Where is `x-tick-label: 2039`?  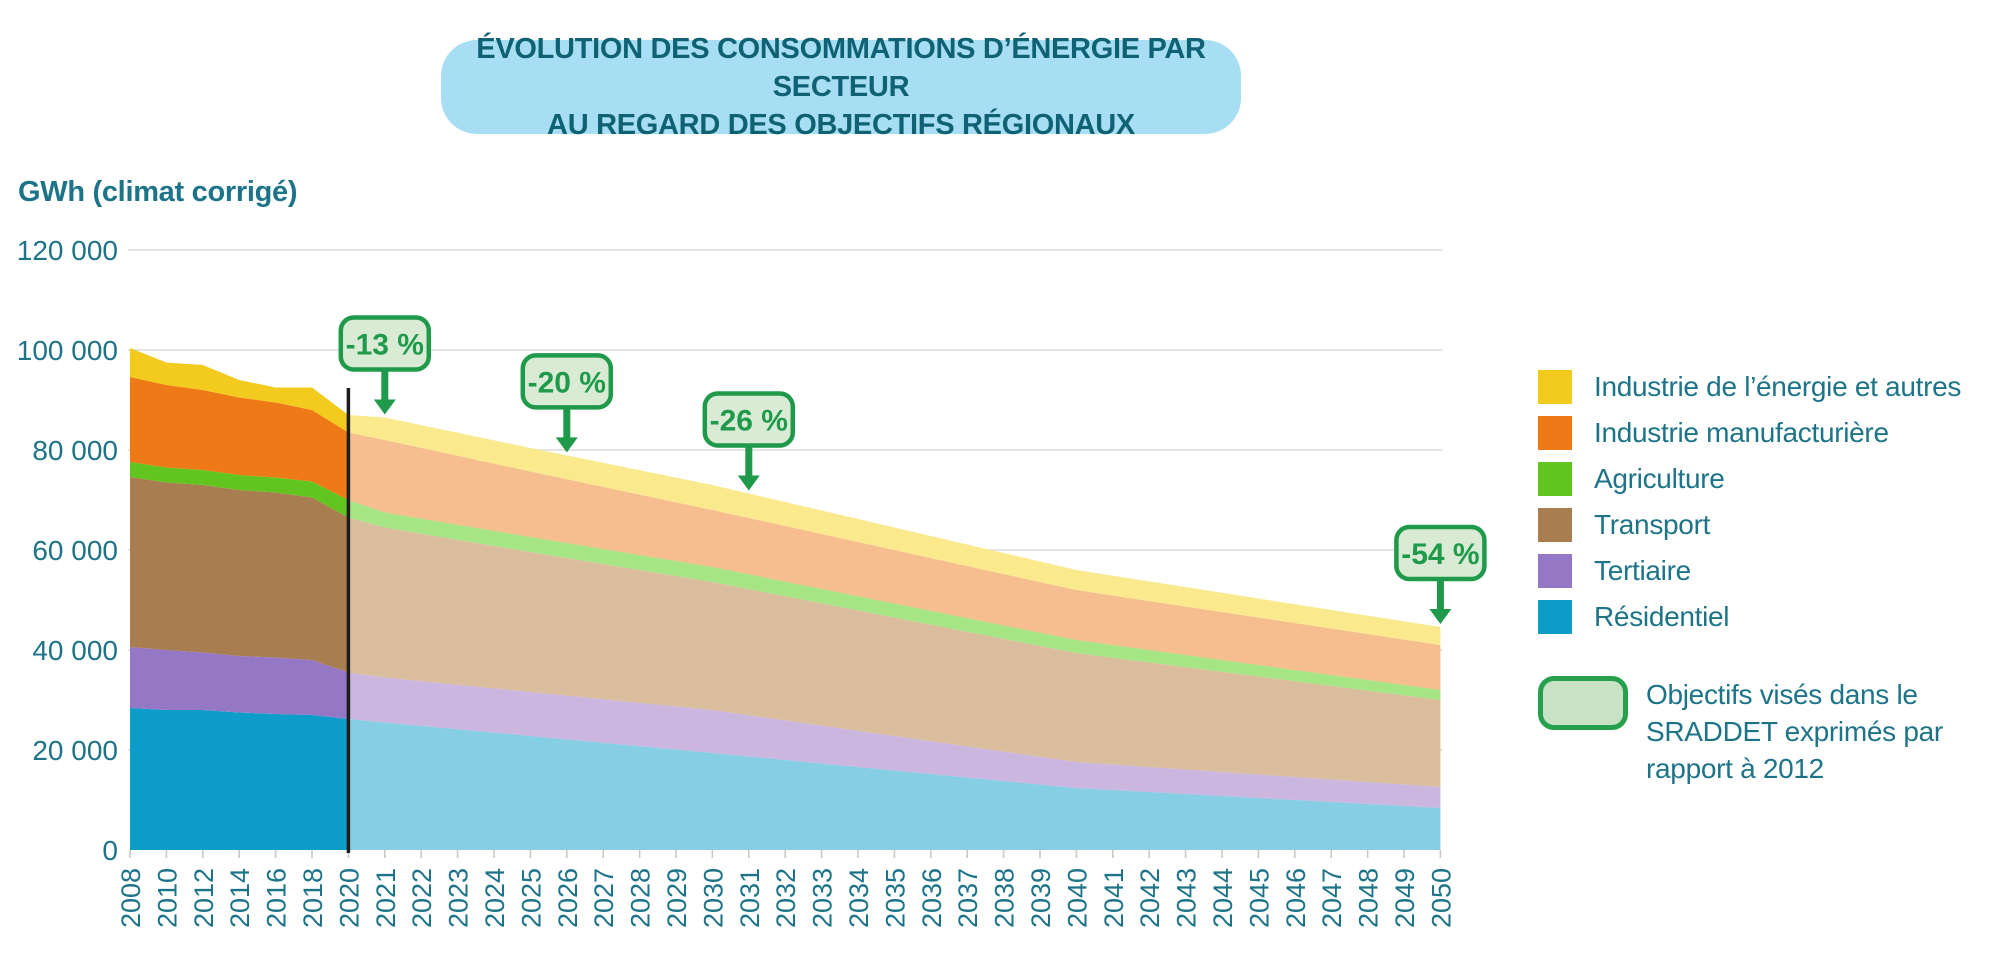 x-tick-label: 2039 is located at coordinates (1041, 898).